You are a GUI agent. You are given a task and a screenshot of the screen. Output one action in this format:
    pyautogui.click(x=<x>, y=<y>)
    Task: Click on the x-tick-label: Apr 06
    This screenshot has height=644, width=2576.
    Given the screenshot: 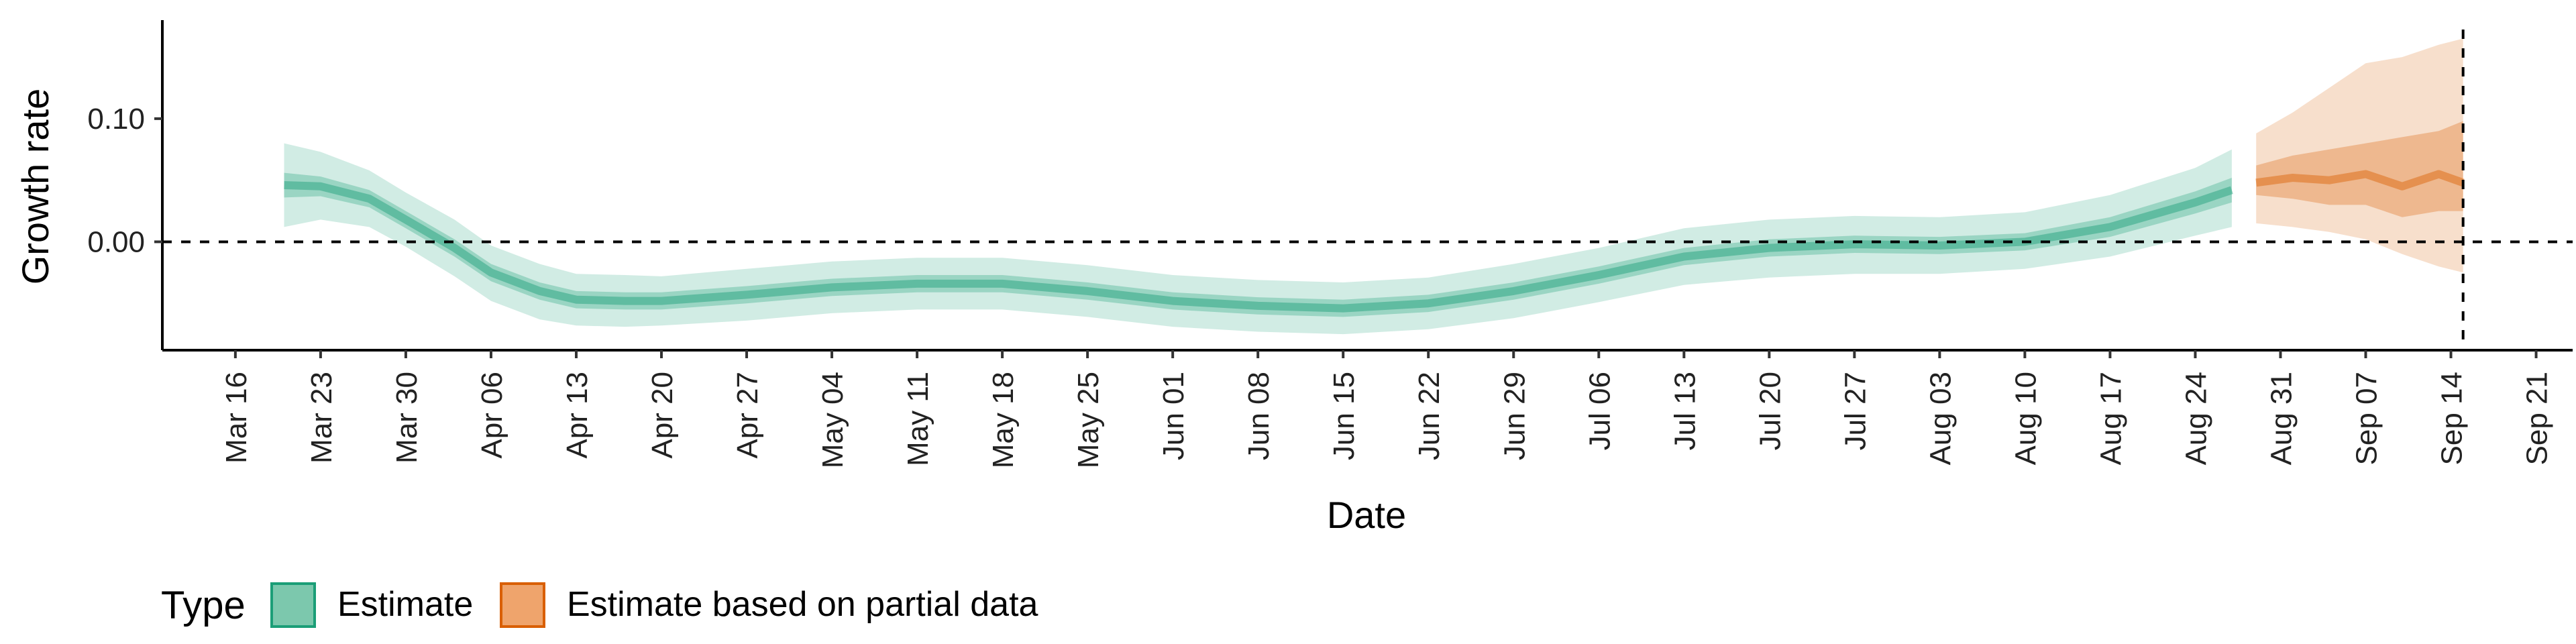 What is the action you would take?
    pyautogui.click(x=492, y=415)
    